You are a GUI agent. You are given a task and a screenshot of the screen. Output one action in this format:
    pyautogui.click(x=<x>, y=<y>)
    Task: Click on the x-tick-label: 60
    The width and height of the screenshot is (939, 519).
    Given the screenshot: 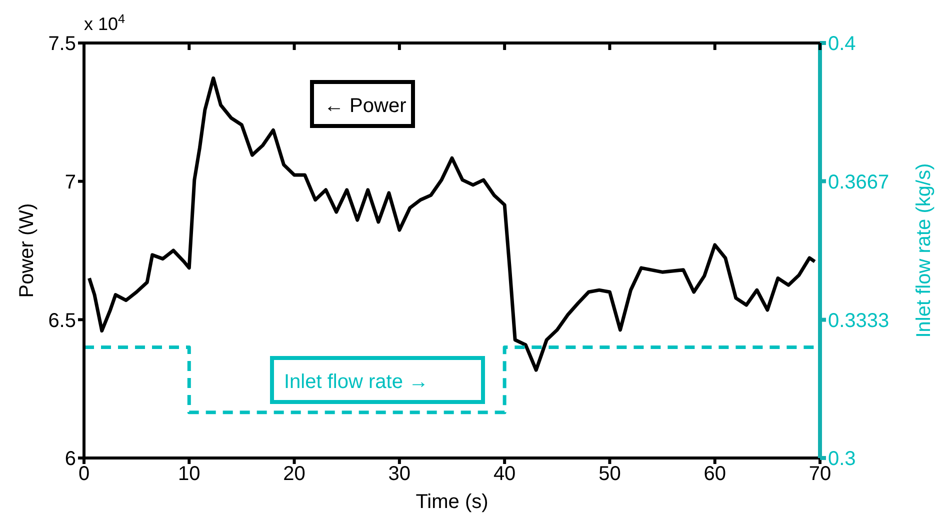 What is the action you would take?
    pyautogui.click(x=715, y=474)
    